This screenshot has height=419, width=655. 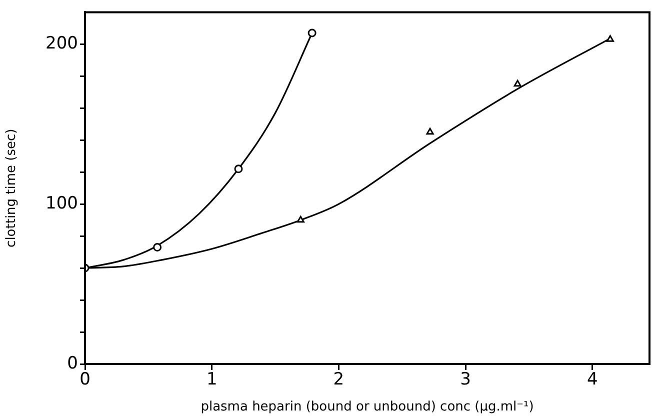 What do you see at coordinates (338, 380) in the screenshot?
I see `x-tick-label: 2` at bounding box center [338, 380].